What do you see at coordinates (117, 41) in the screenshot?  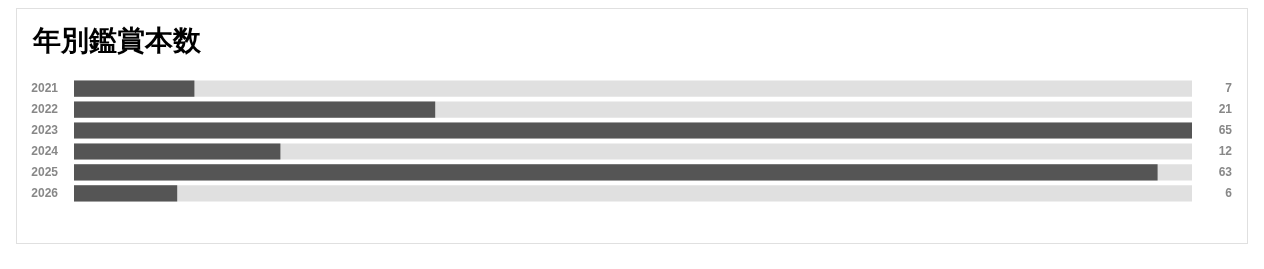 I see `chart-title: 年別鑑賞本数` at bounding box center [117, 41].